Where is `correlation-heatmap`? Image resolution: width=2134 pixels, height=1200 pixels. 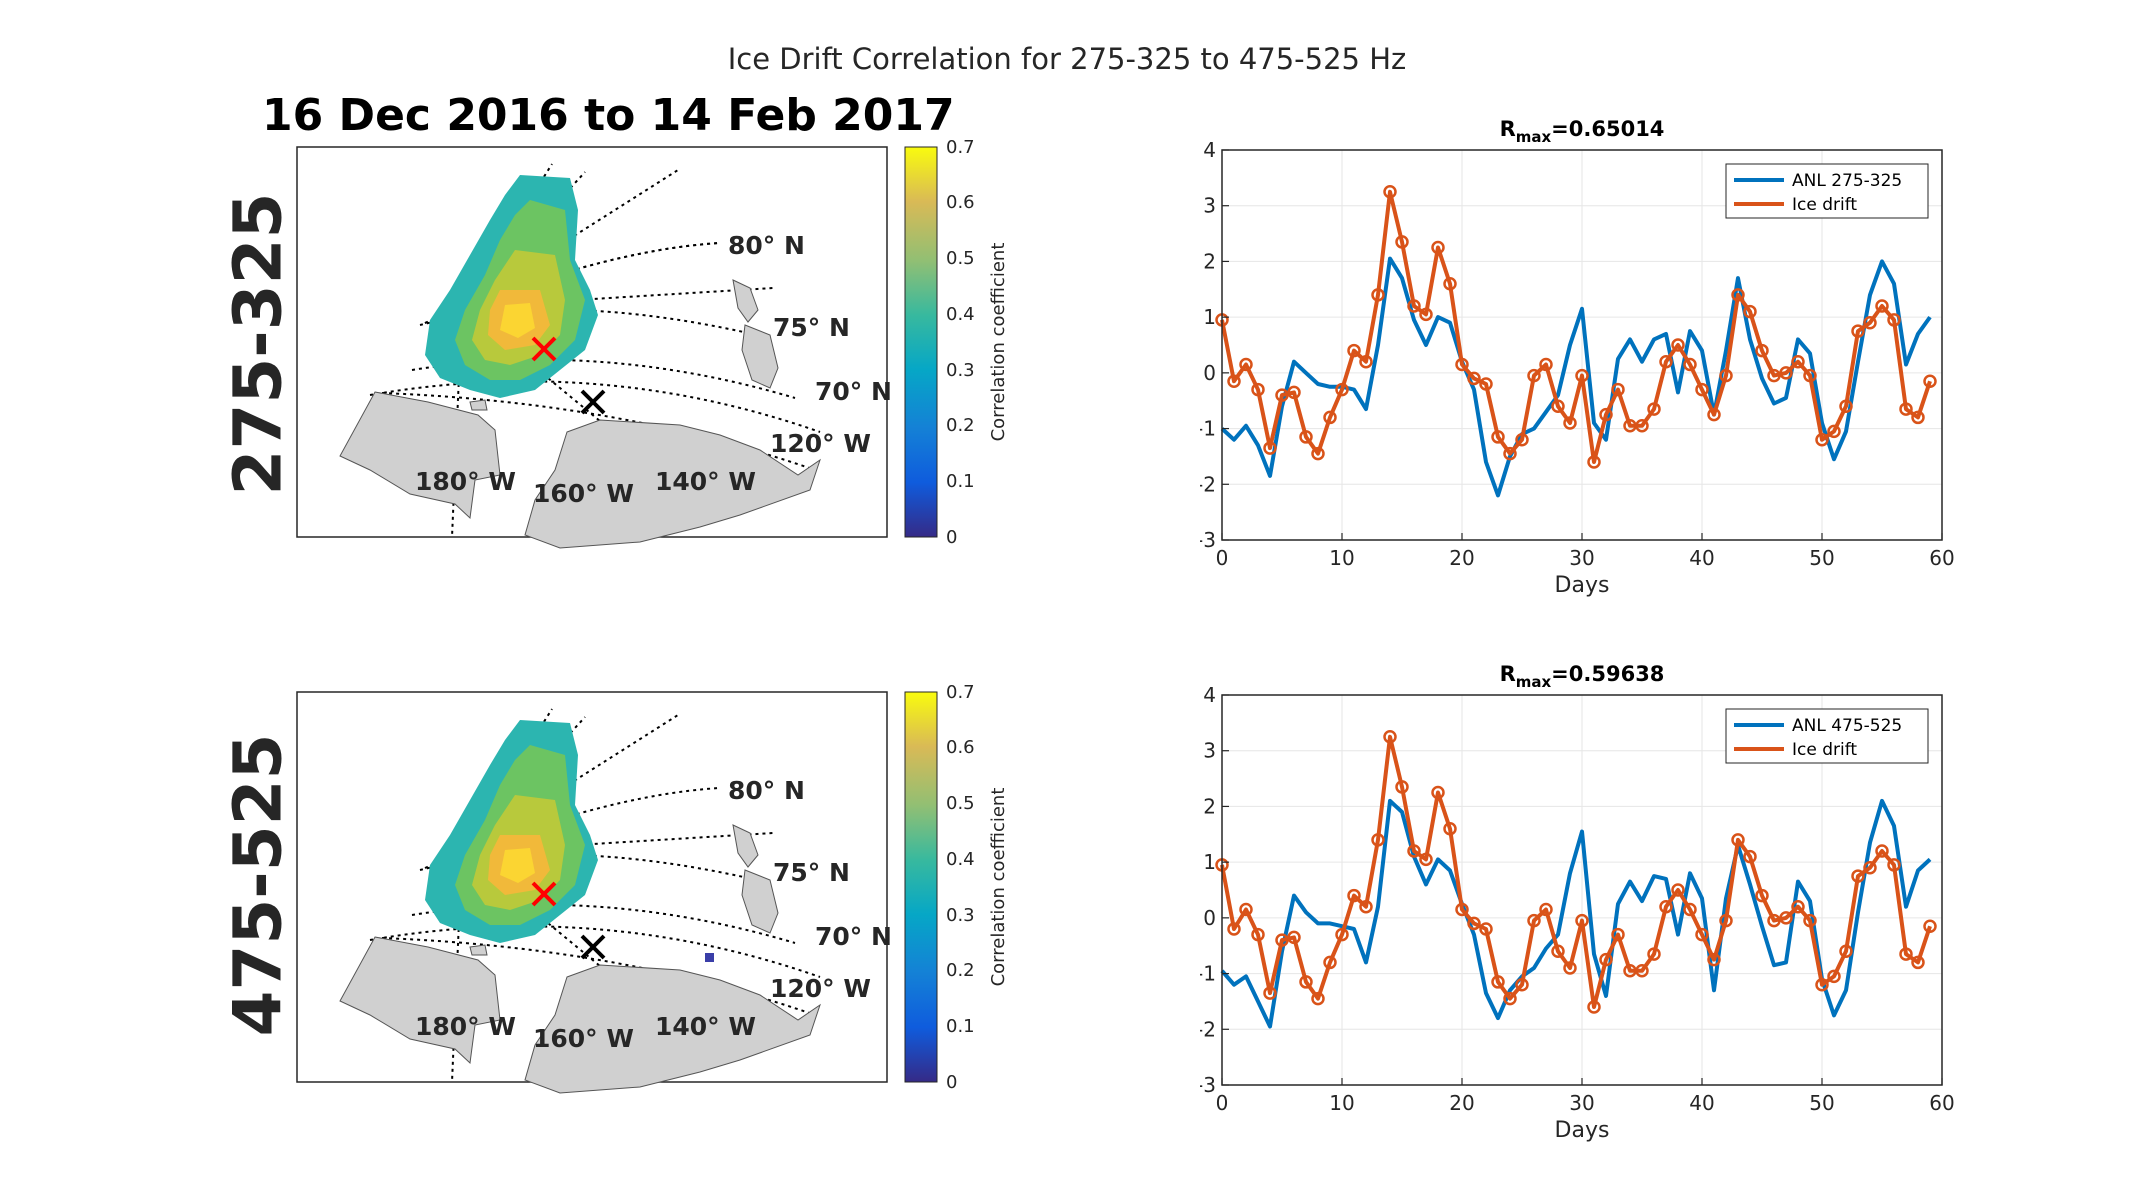
correlation-heatmap is located at coordinates (569, 841).